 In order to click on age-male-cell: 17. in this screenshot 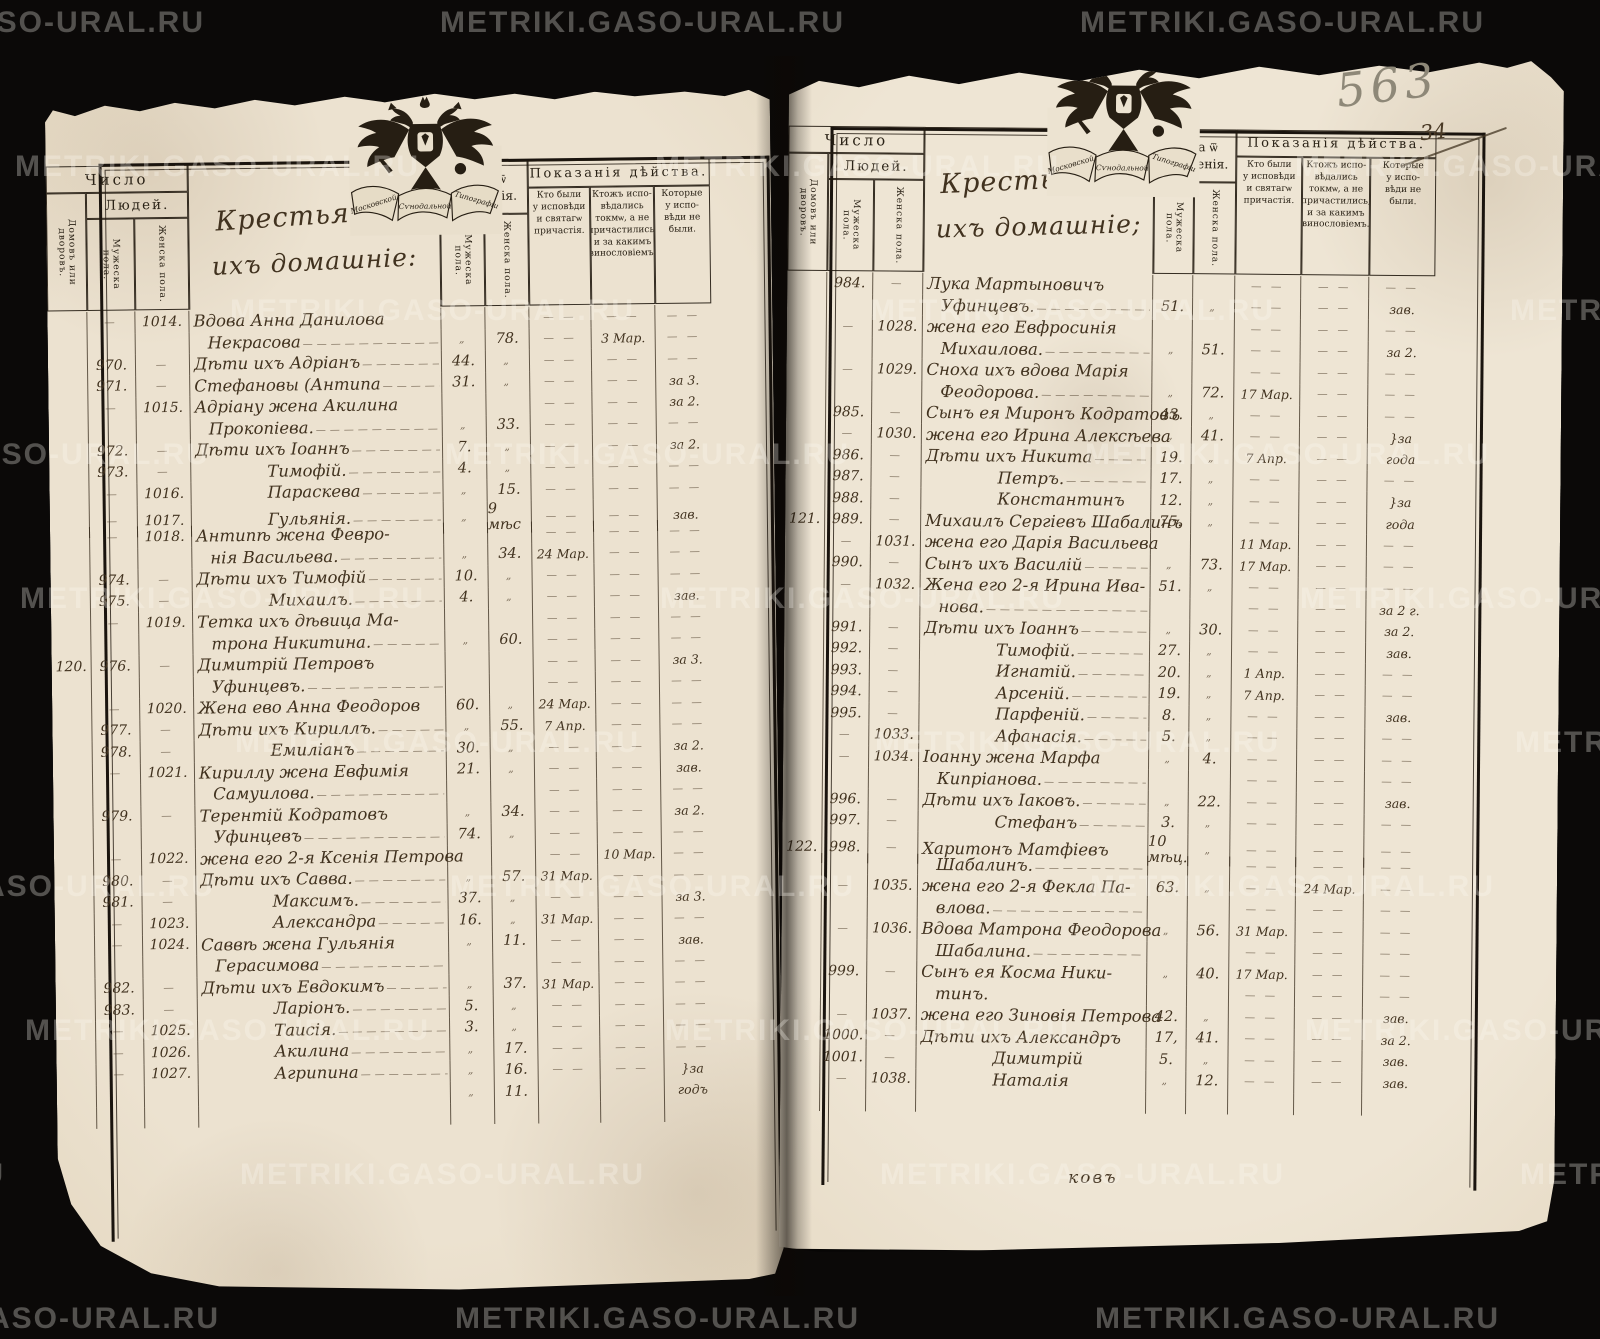, I will do `click(1171, 479)`.